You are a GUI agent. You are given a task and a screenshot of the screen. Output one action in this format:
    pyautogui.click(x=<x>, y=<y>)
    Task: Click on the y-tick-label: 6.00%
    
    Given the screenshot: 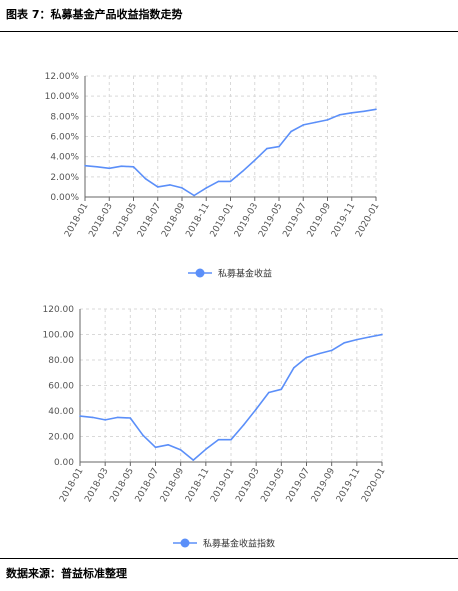 What is the action you would take?
    pyautogui.click(x=64, y=138)
    